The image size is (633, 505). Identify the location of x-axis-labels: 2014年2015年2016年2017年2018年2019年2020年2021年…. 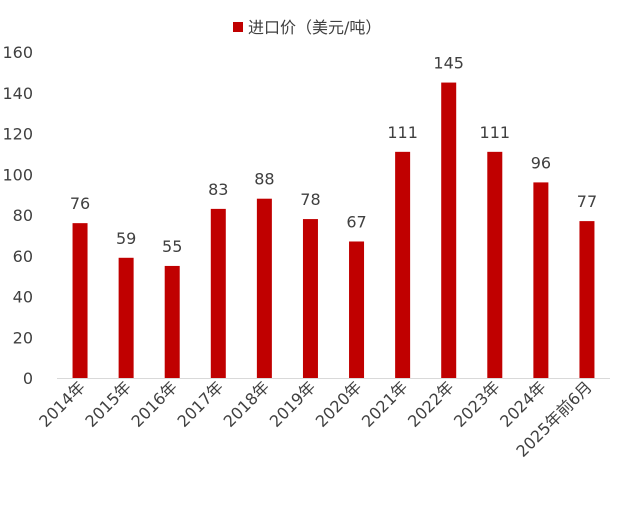
(315, 418).